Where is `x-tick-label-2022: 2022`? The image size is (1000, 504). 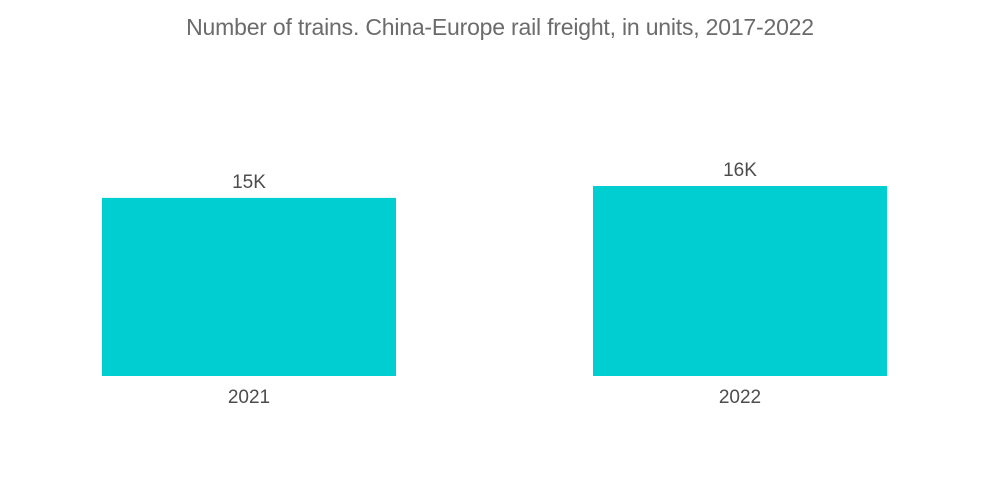 x-tick-label-2022: 2022 is located at coordinates (740, 397).